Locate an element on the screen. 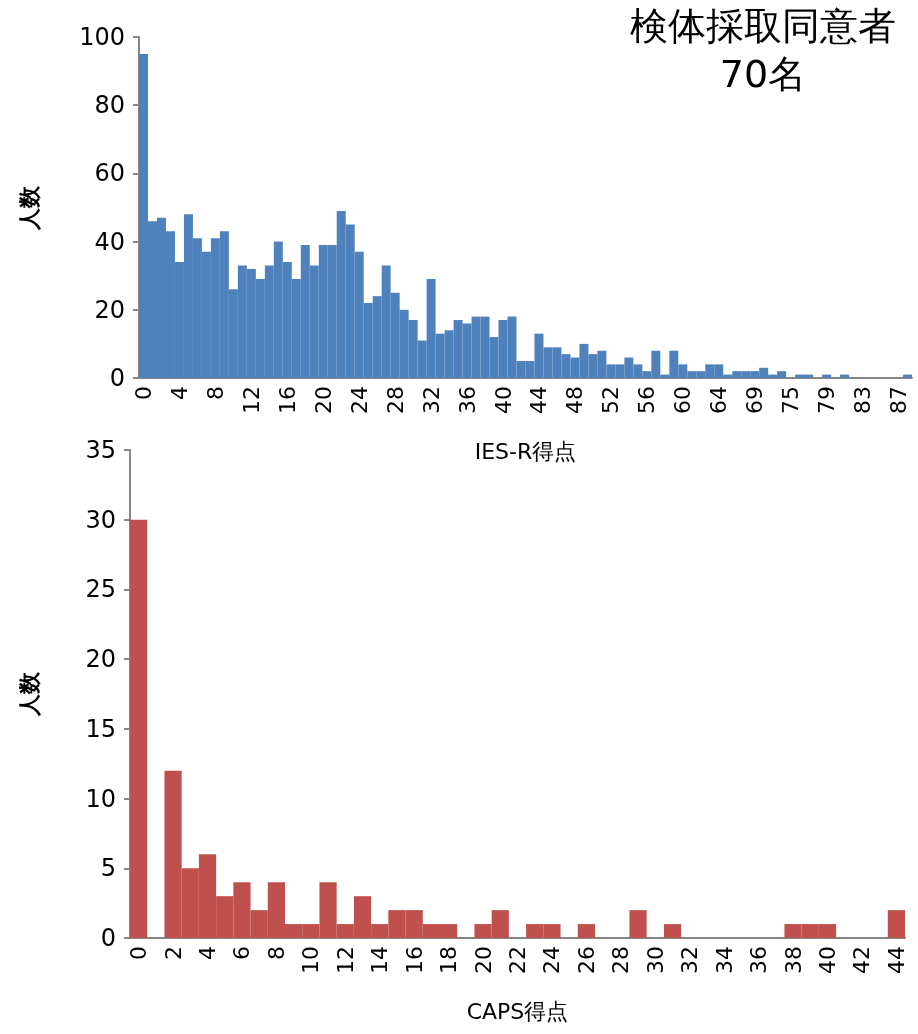 The height and width of the screenshot is (1034, 918). x-tick-label: 83 is located at coordinates (863, 400).